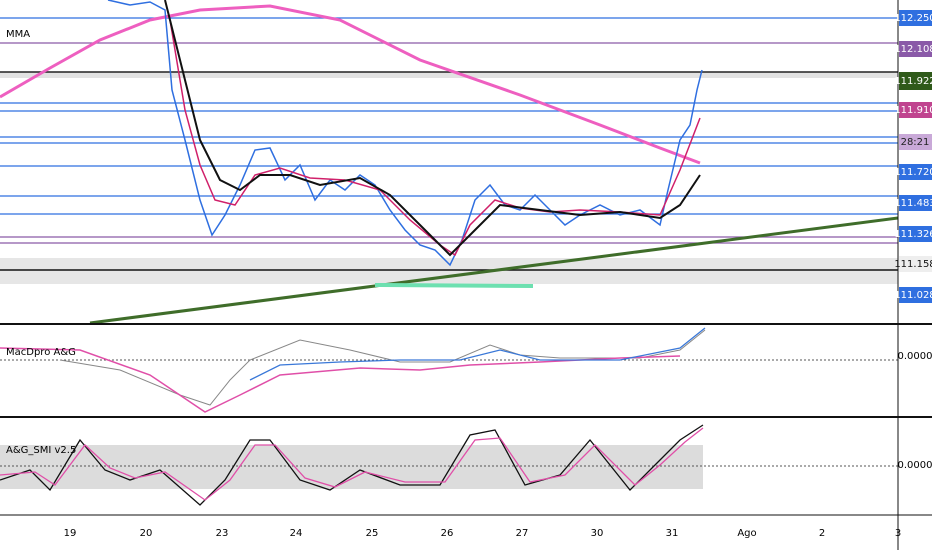 This screenshot has height=554, width=932. Describe the element at coordinates (454, 285) in the screenshot. I see `zone` at that location.